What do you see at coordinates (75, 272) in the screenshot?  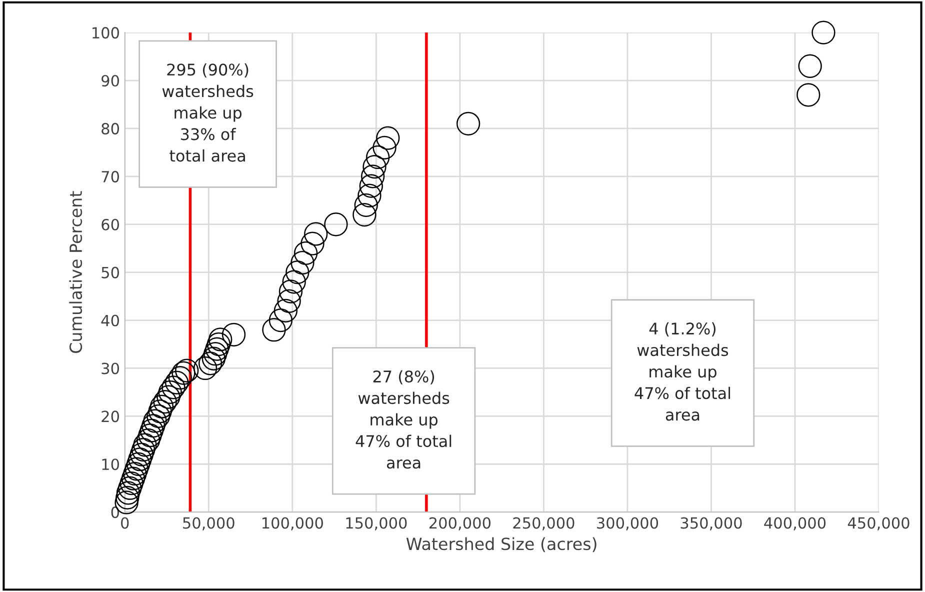 I see `y-axis-title: Cumulative Percent` at bounding box center [75, 272].